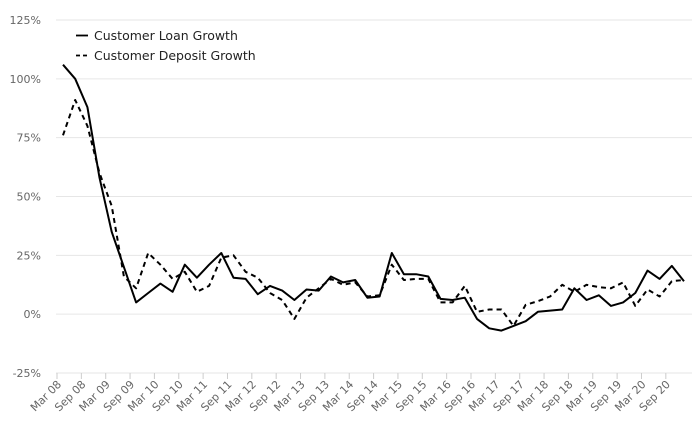 The image size is (700, 433). What do you see at coordinates (29, 255) in the screenshot?
I see `y-tick-label: 25%` at bounding box center [29, 255].